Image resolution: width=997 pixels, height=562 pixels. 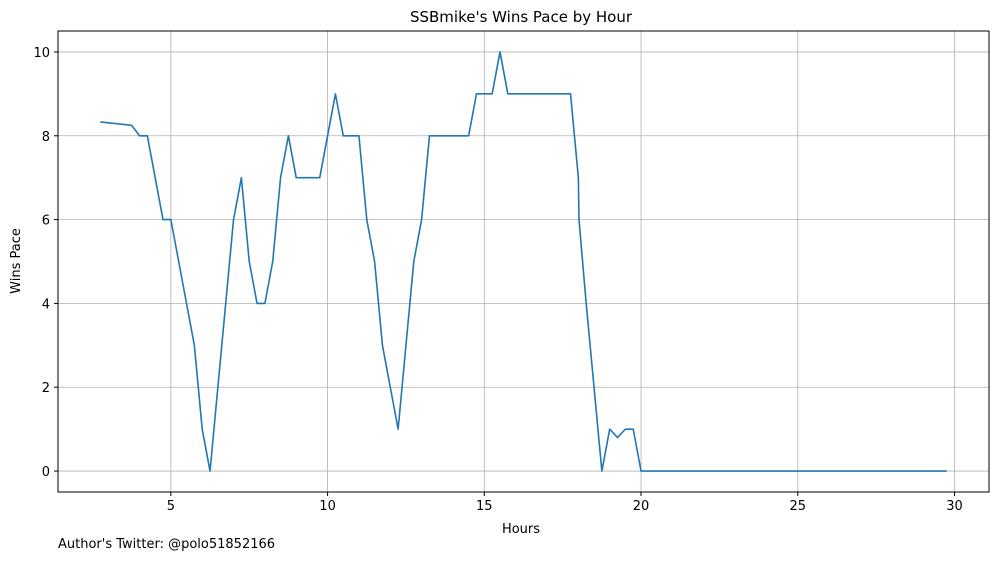 What do you see at coordinates (167, 544) in the screenshot?
I see `author-credit: Author's Twitter: @polo51852166` at bounding box center [167, 544].